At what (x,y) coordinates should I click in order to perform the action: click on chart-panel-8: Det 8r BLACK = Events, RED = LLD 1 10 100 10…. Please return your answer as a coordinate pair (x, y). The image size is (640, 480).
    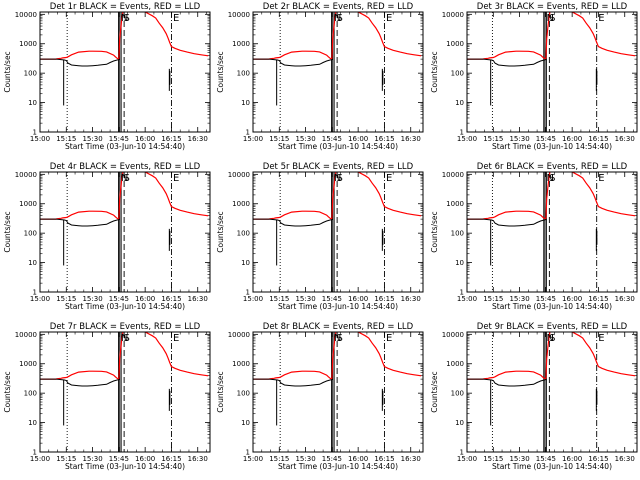
    Looking at the image, I should click on (320, 396).